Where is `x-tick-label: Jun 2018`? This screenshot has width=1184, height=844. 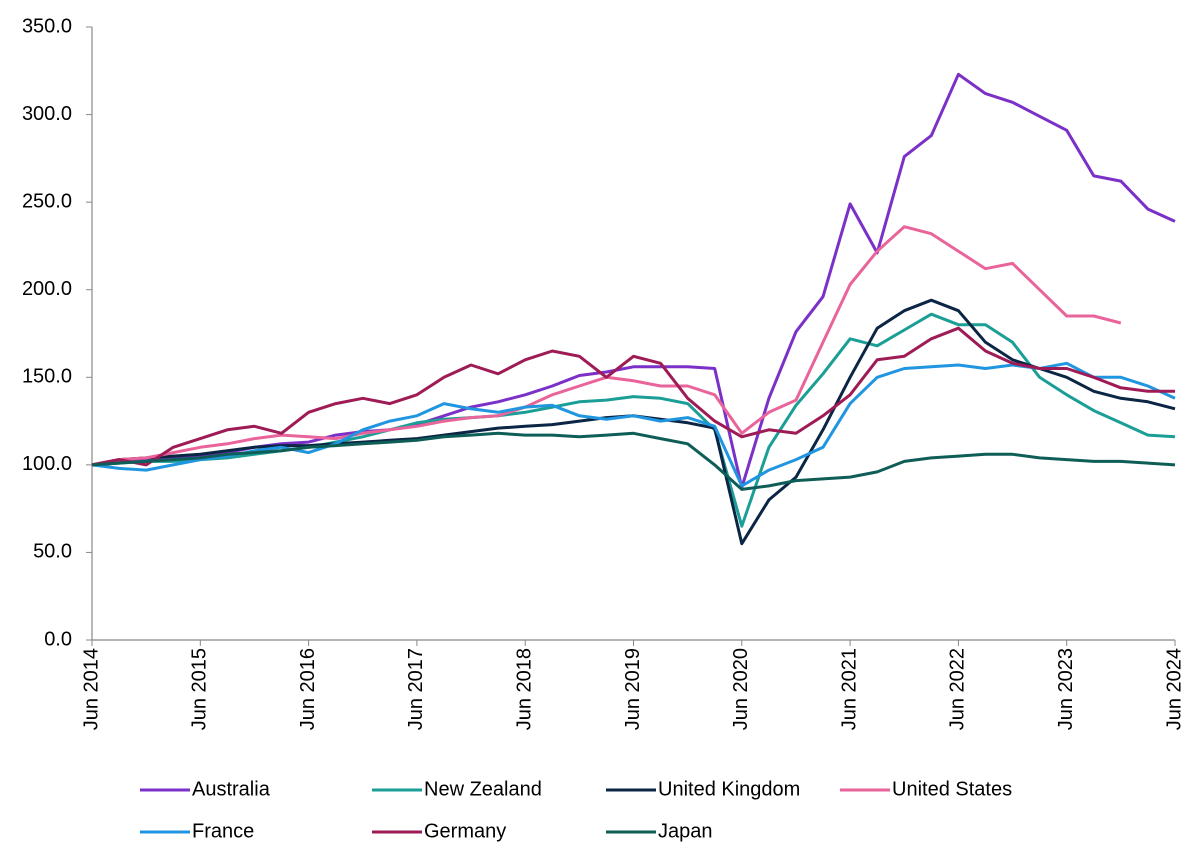
x-tick-label: Jun 2018 is located at coordinates (524, 689).